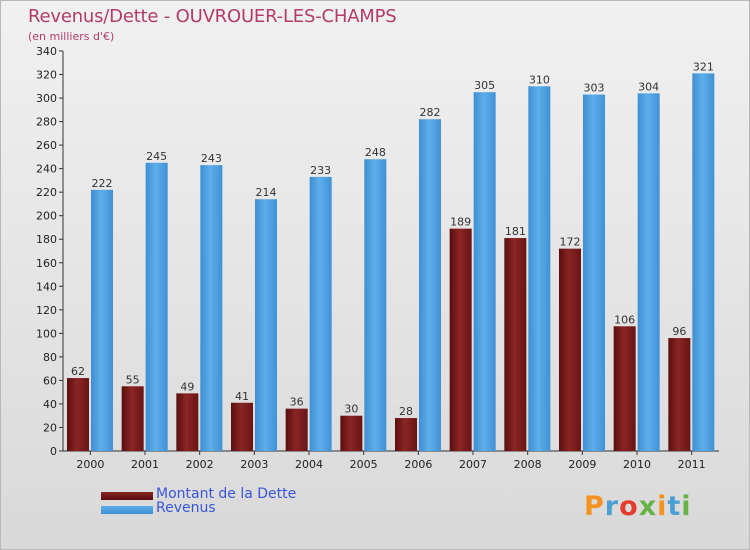 This screenshot has height=550, width=750. I want to click on data-label-debt: 30, so click(351, 409).